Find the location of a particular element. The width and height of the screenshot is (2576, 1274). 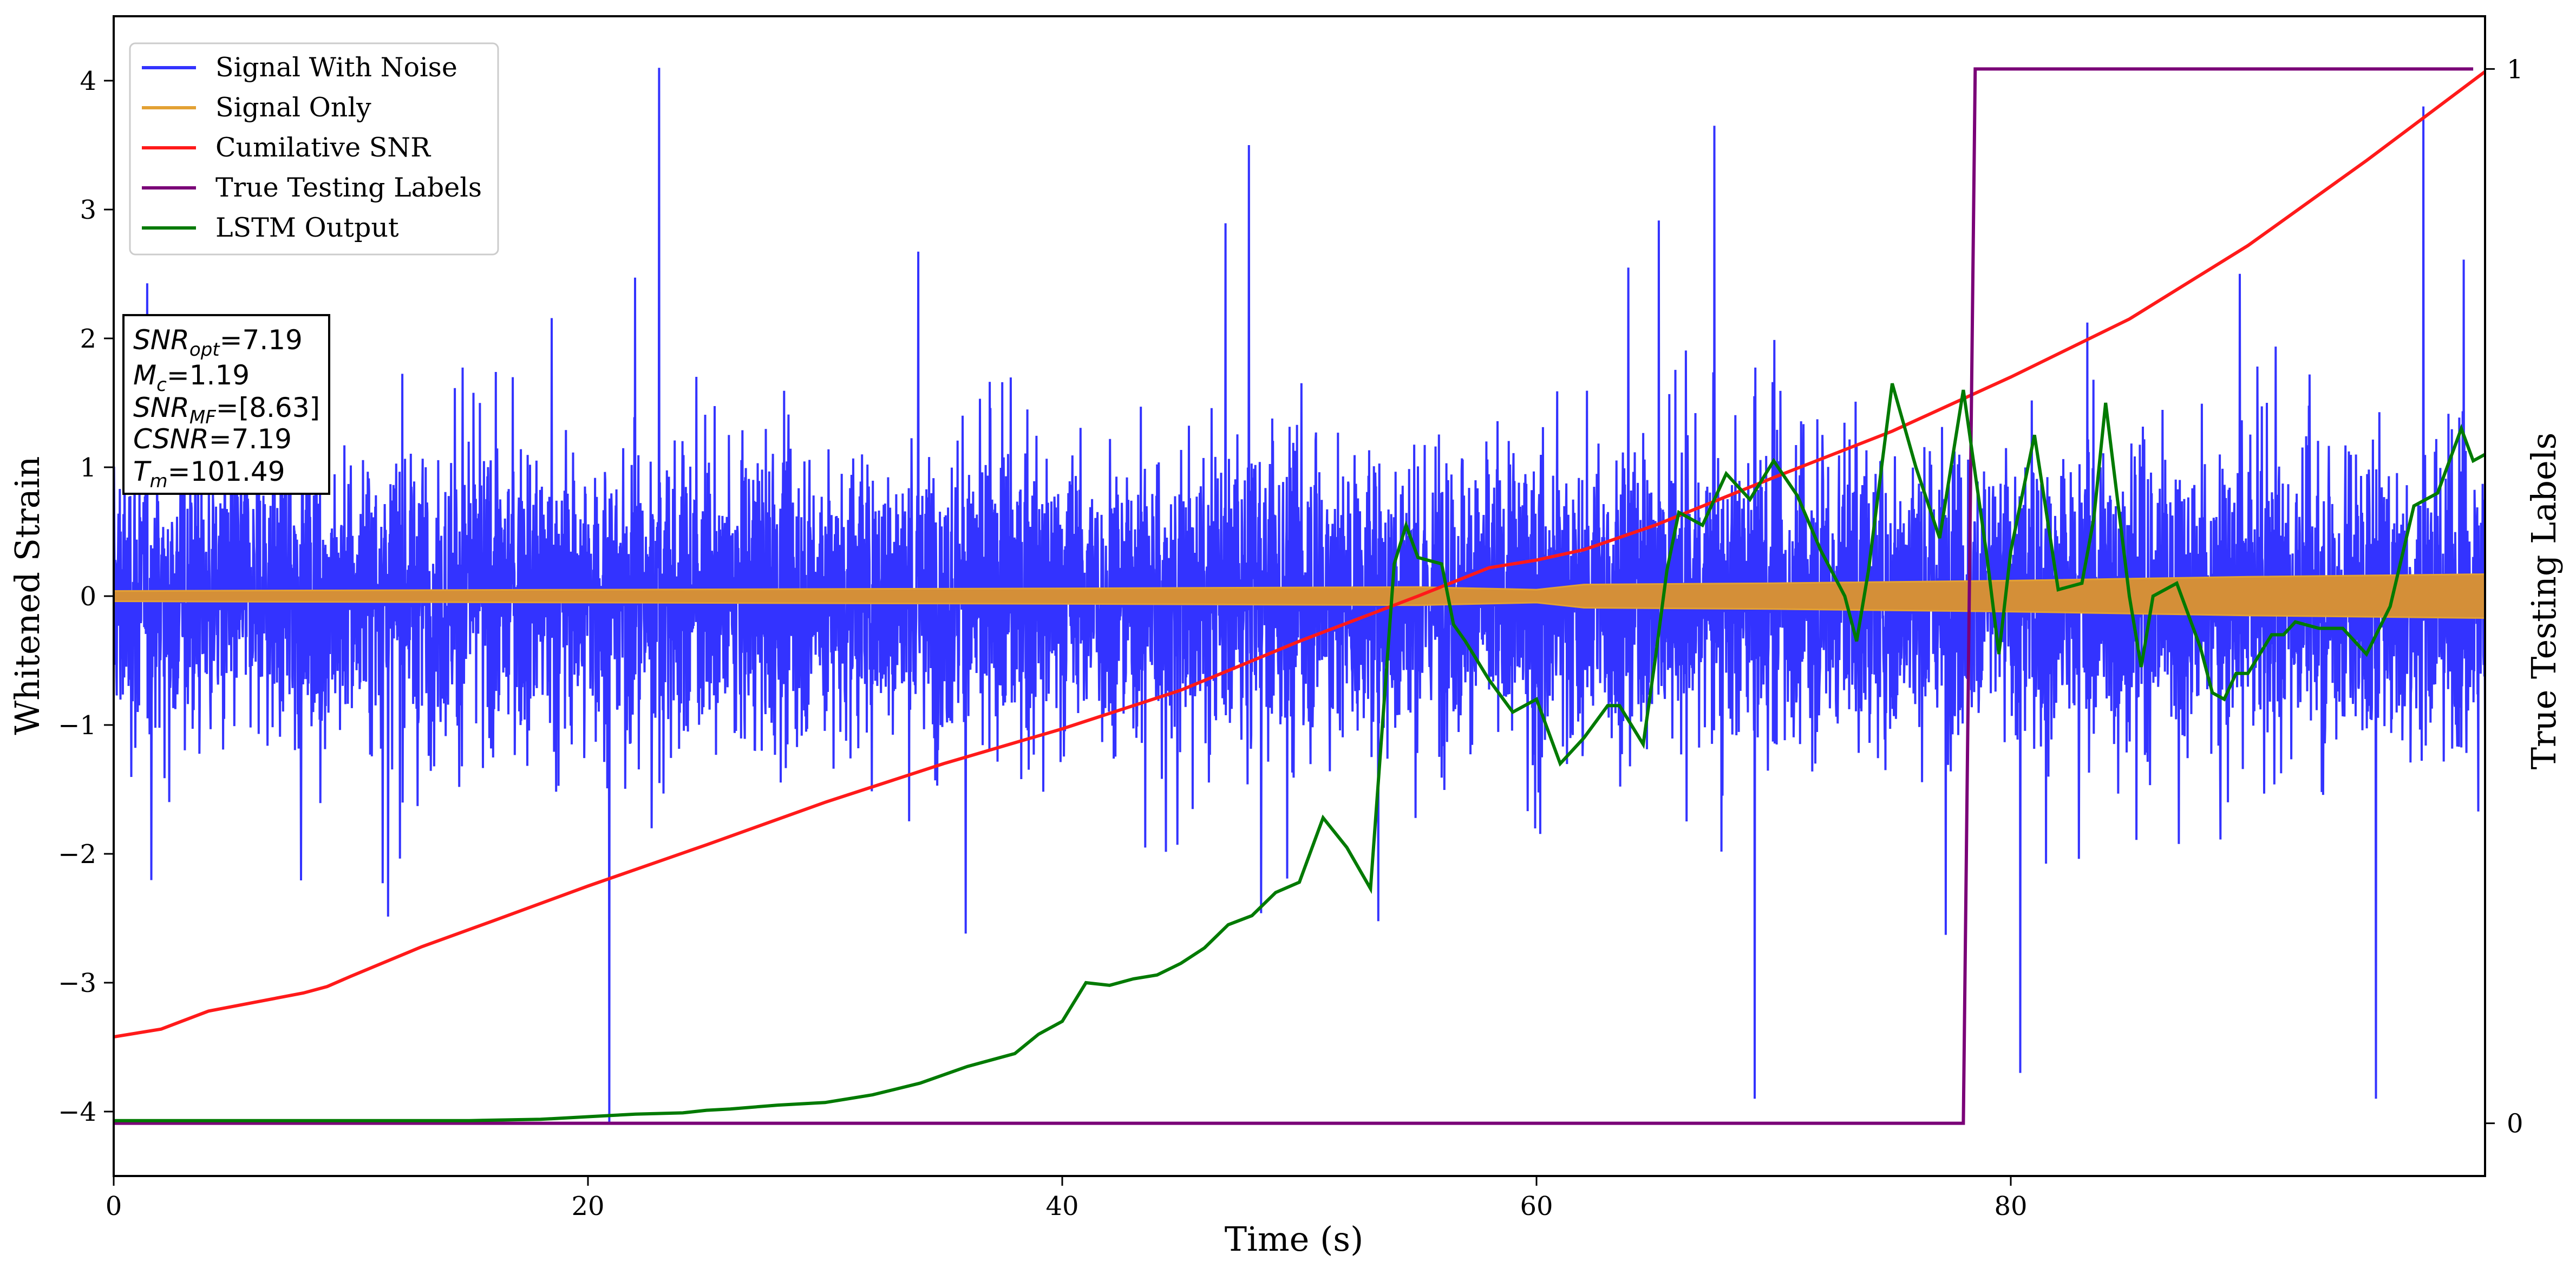

y-tick-label: 3 is located at coordinates (88, 210).